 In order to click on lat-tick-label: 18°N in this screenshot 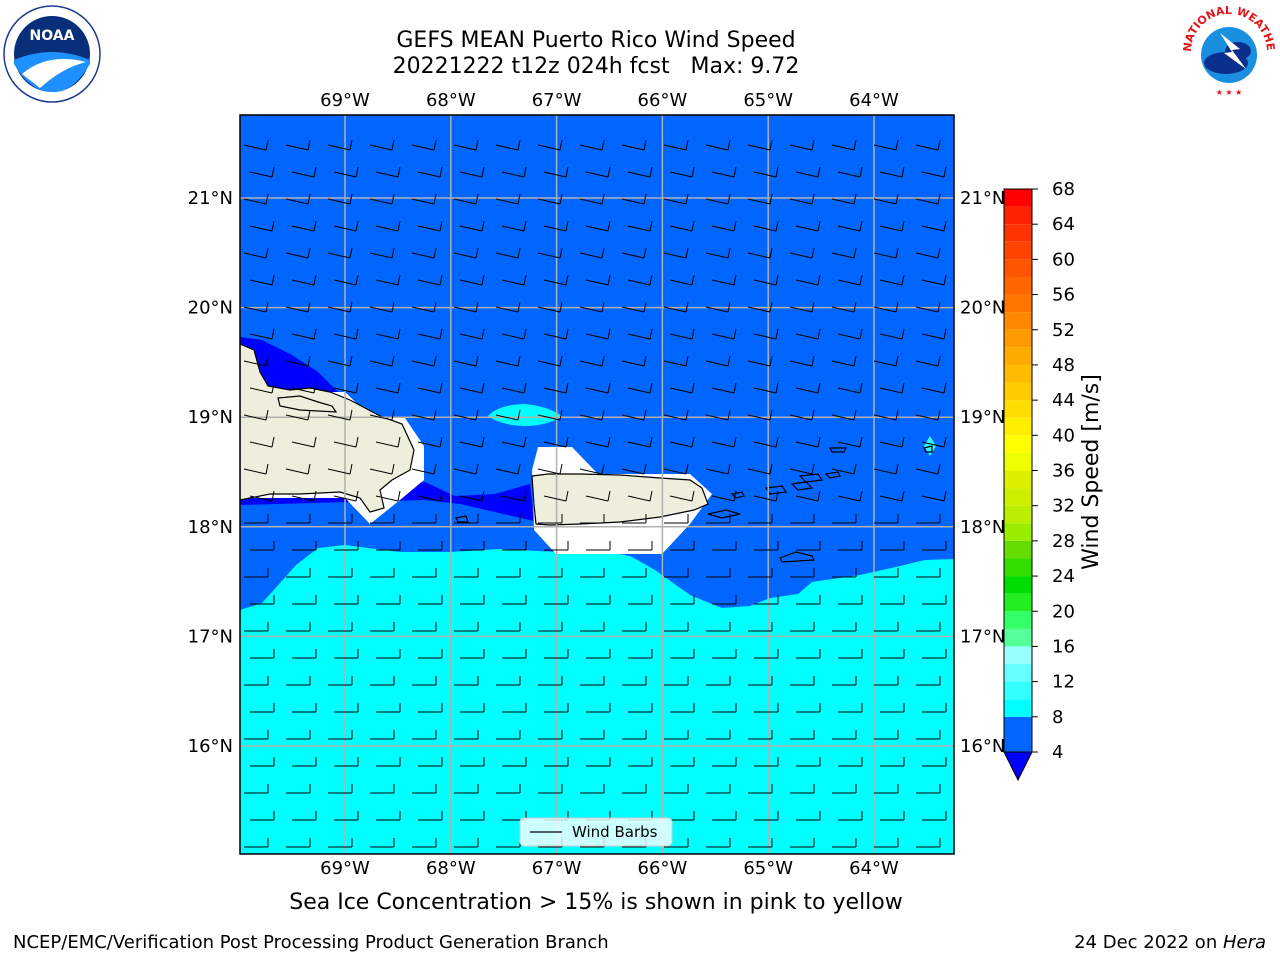, I will do `click(982, 527)`.